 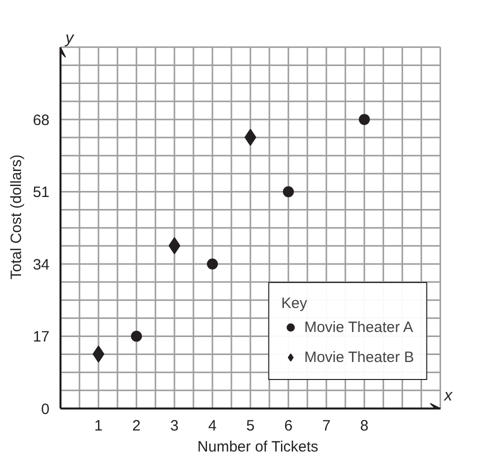 I want to click on y-tick-label: 51, so click(x=41, y=193).